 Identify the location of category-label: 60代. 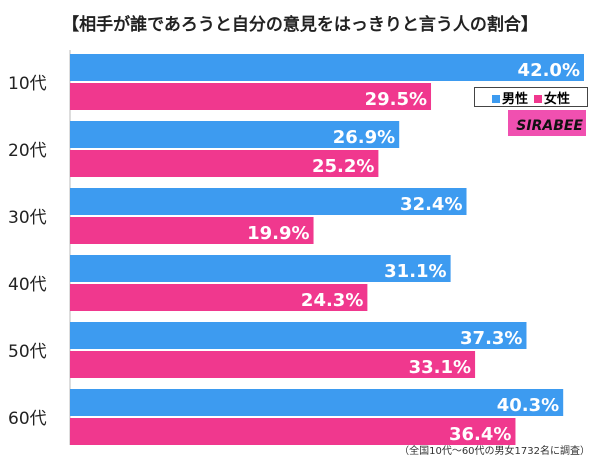
(27, 419).